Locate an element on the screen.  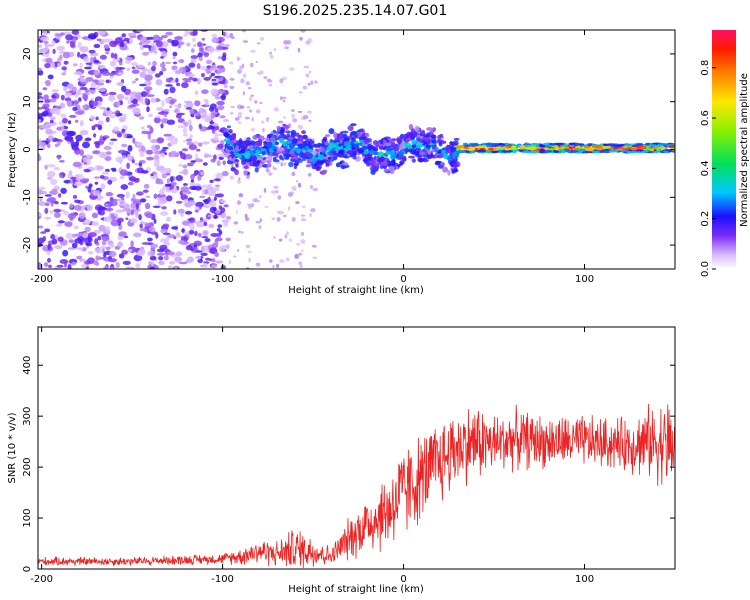
spectrogram-xtick-label: -200 is located at coordinates (41, 279).